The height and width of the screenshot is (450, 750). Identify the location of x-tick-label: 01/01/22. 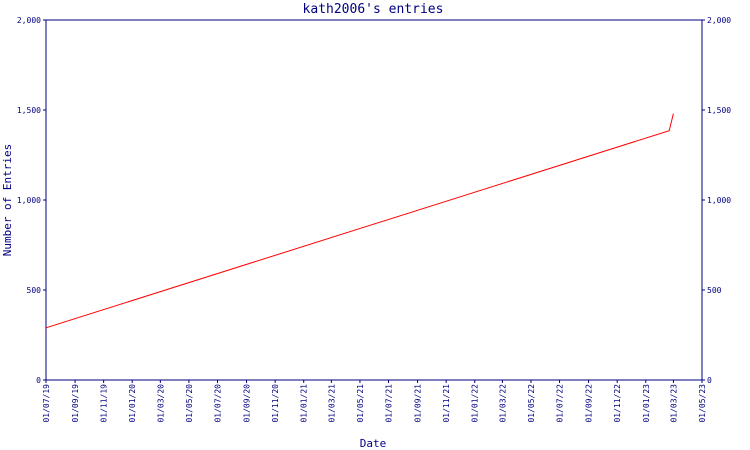
(475, 403).